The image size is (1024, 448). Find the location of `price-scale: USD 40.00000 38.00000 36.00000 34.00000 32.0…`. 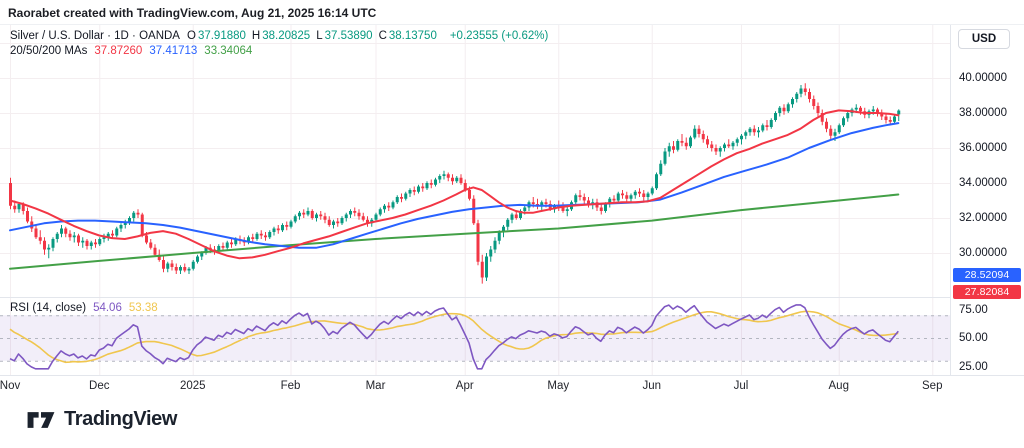

price-scale: USD 40.00000 38.00000 36.00000 34.00000 32.0… is located at coordinates (987, 200).